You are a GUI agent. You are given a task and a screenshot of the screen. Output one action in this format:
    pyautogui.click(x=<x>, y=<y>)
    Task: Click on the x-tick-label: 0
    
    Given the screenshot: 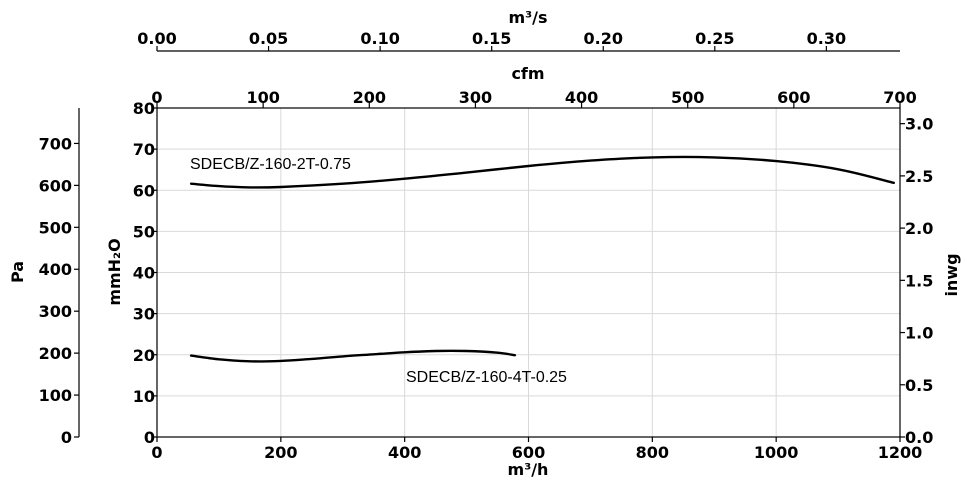 What is the action you would take?
    pyautogui.click(x=156, y=452)
    